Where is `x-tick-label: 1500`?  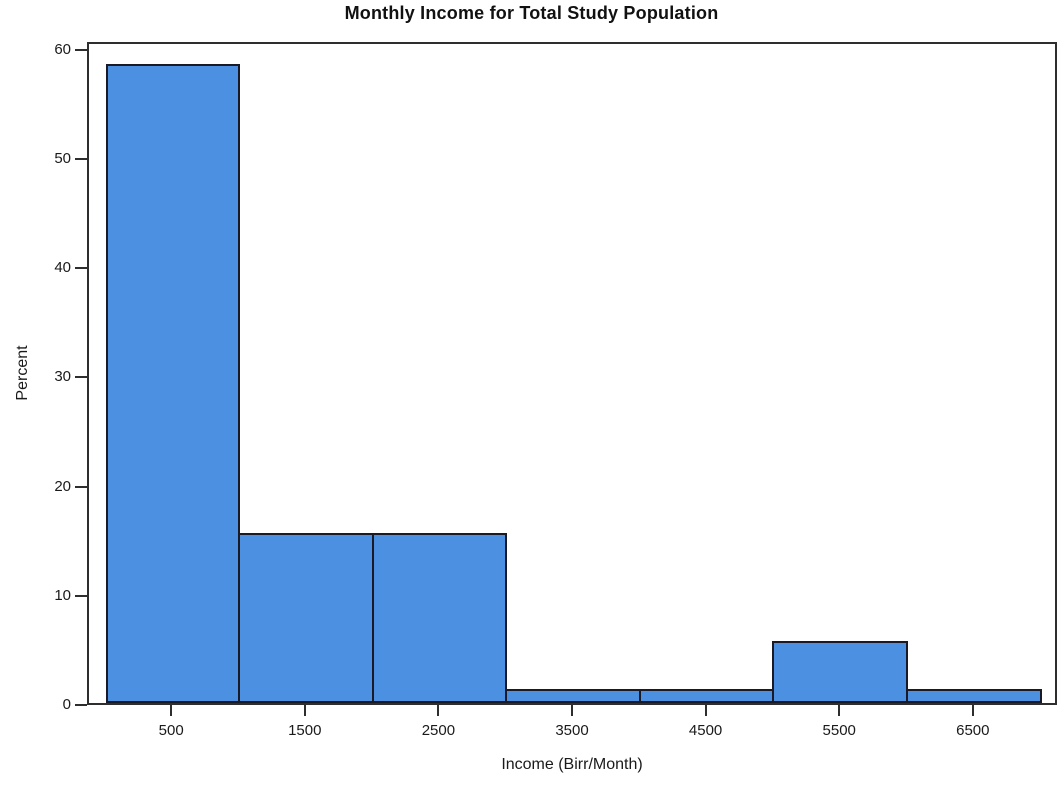 x-tick-label: 1500 is located at coordinates (305, 730).